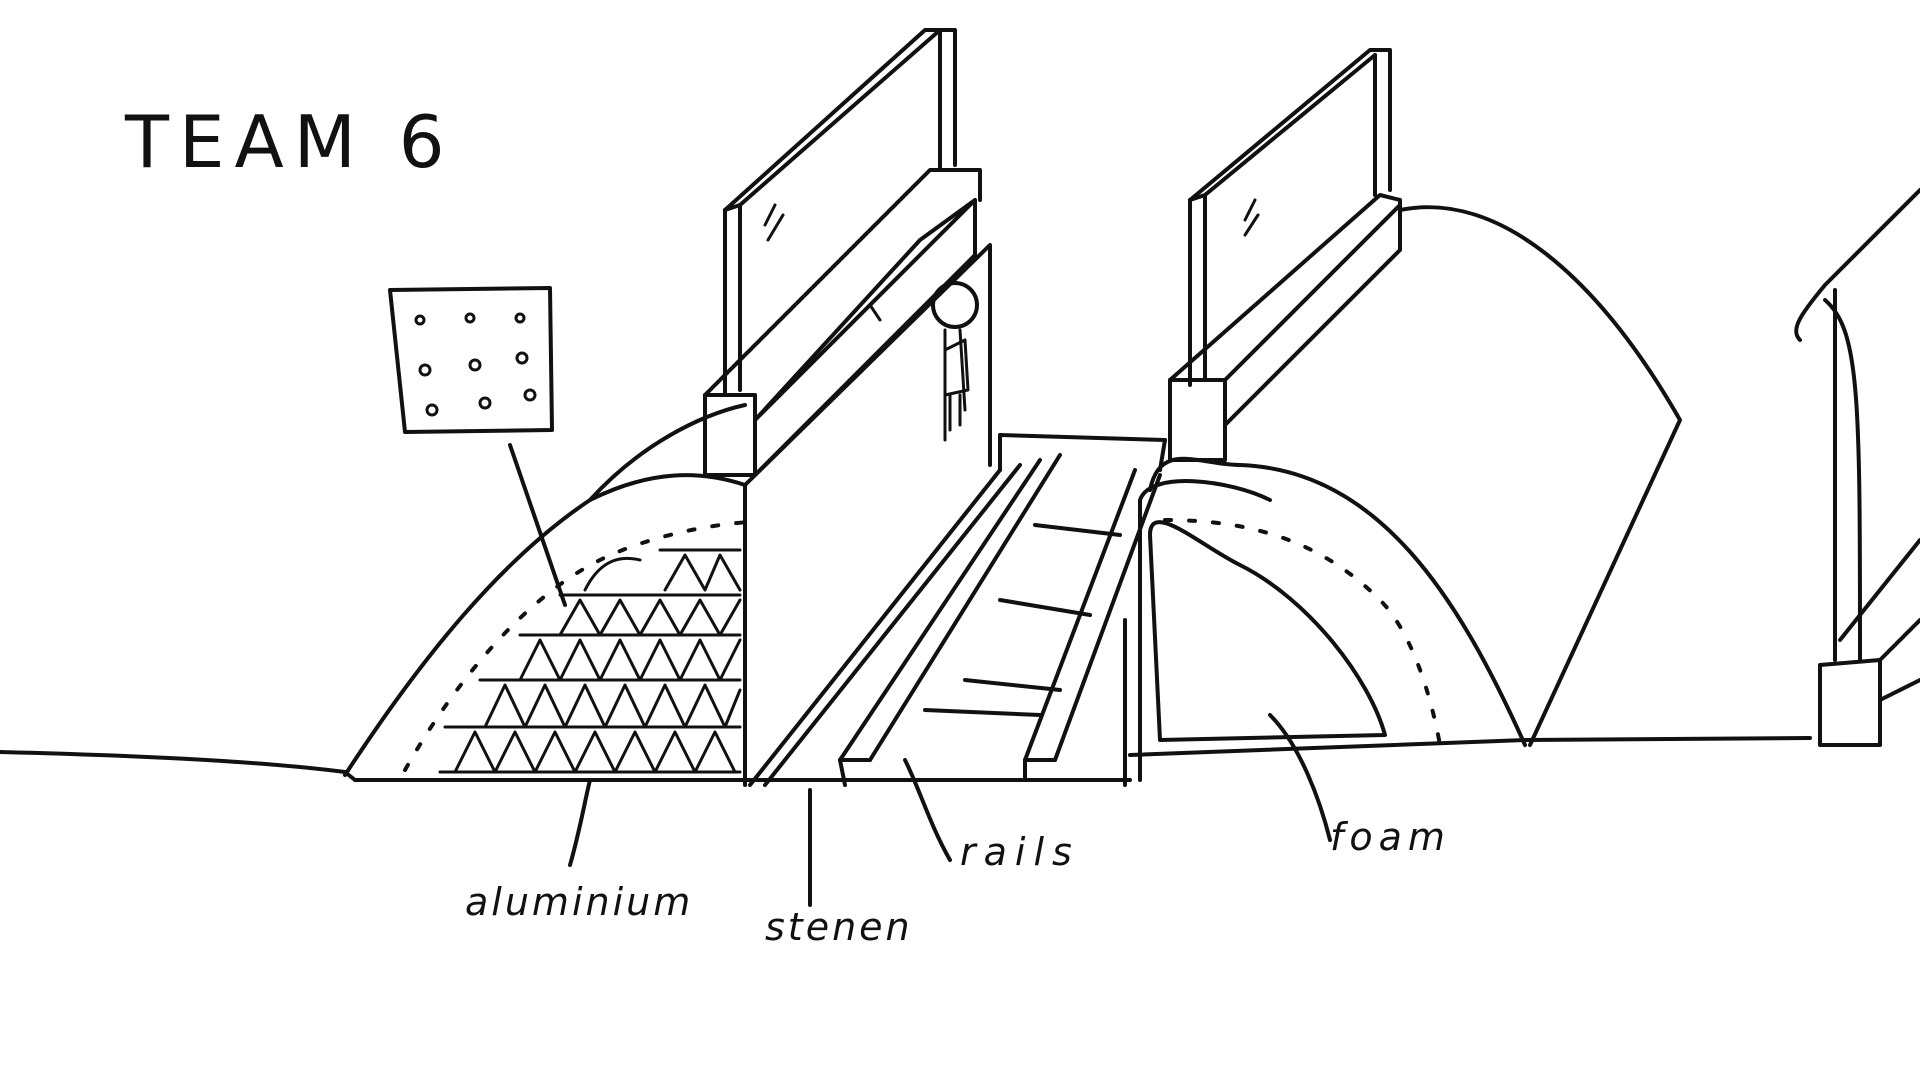 This screenshot has height=1080, width=1920. I want to click on sign-board, so click(477, 446).